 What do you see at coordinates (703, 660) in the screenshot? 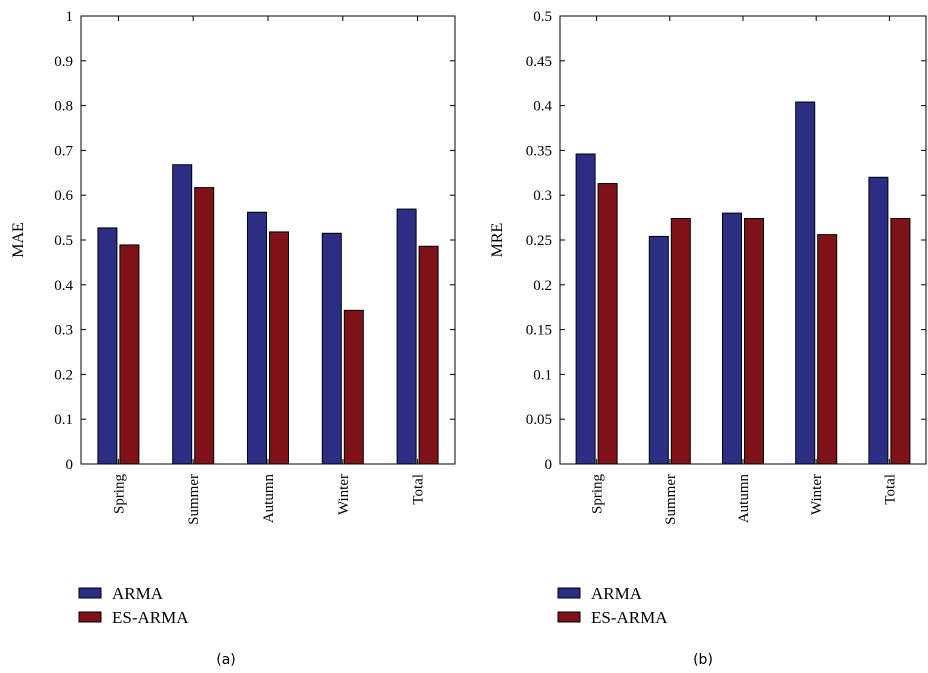
I see `panel-caption: (b)` at bounding box center [703, 660].